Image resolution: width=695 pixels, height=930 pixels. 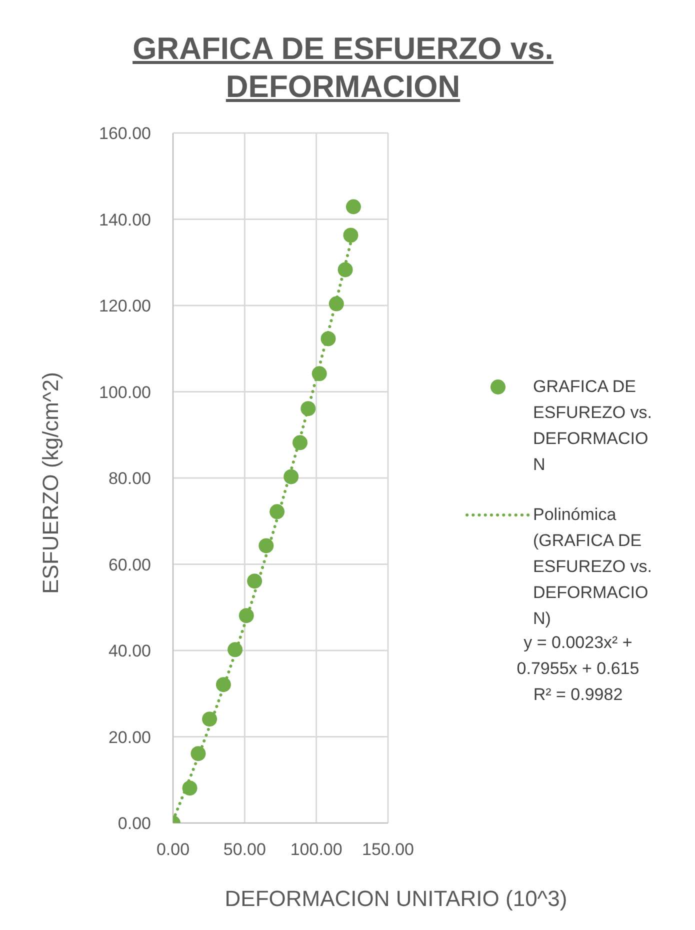 I want to click on text: y = 0.0023x² + 0.7955x + 0.615, so click(x=578, y=656).